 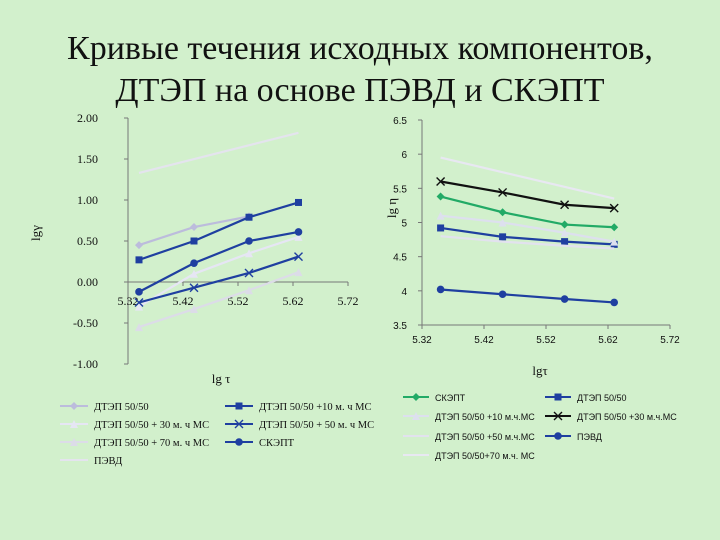 I want to click on legend-label: ДТЭП 50/50 +10 м. ч МС, so click(x=315, y=407).